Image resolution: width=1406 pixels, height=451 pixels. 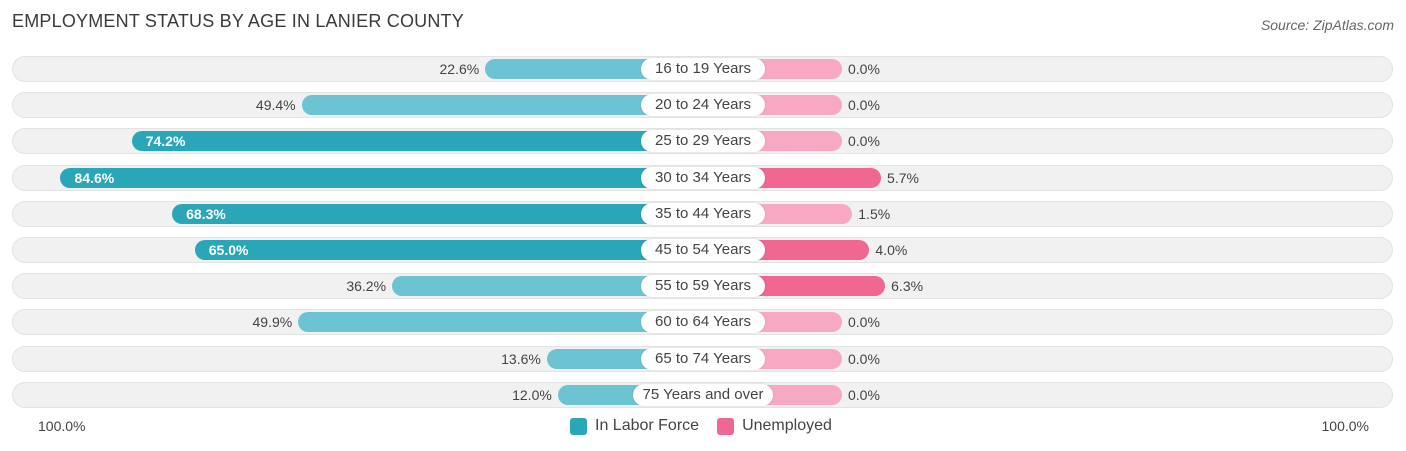 I want to click on category-label-25-to-29-years: 25 to 29 Years, so click(x=703, y=141).